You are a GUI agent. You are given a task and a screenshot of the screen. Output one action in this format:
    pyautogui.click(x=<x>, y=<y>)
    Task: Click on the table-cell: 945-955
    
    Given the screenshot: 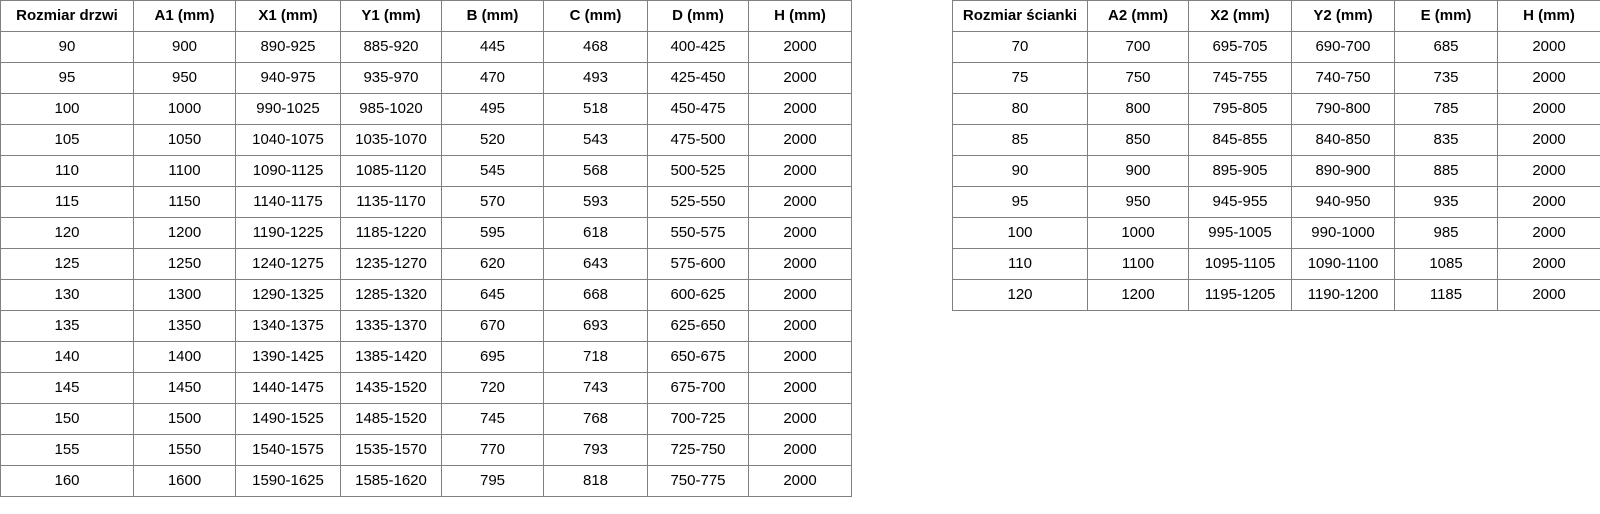 What is the action you would take?
    pyautogui.click(x=1240, y=202)
    